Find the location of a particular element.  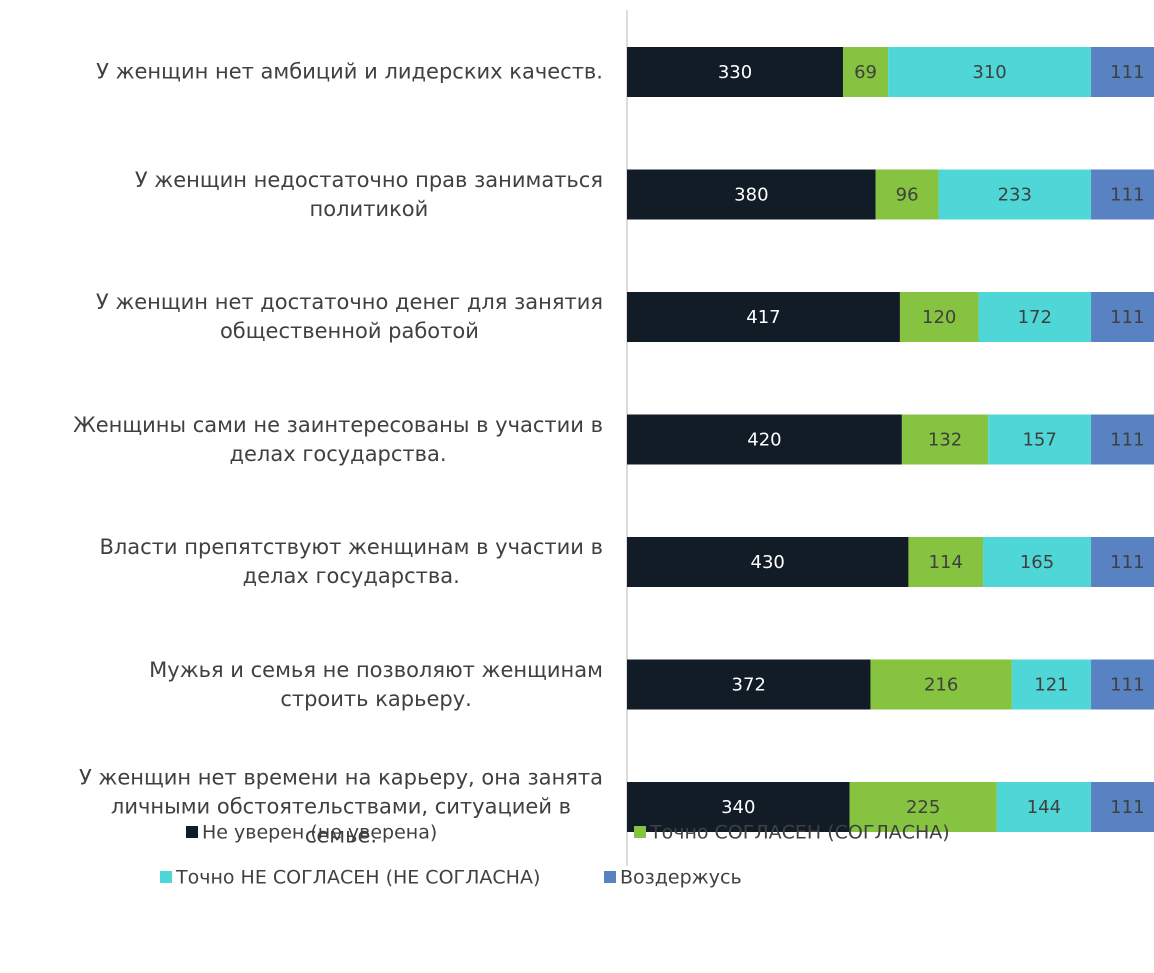

legend-label: Не уверен (не уверена) is located at coordinates (319, 833).